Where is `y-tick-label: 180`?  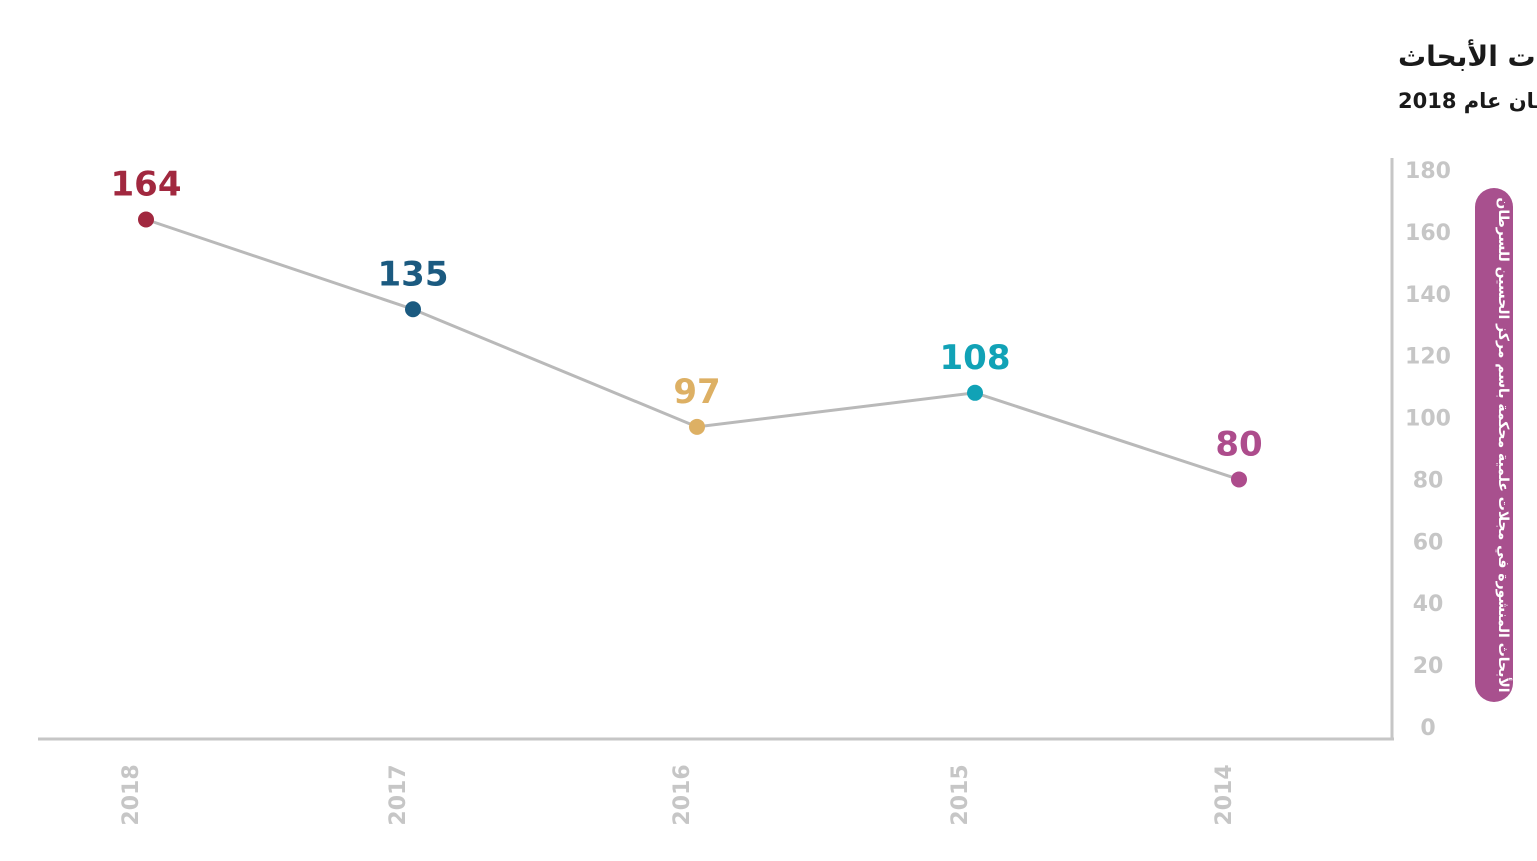 y-tick-label: 180 is located at coordinates (1428, 171).